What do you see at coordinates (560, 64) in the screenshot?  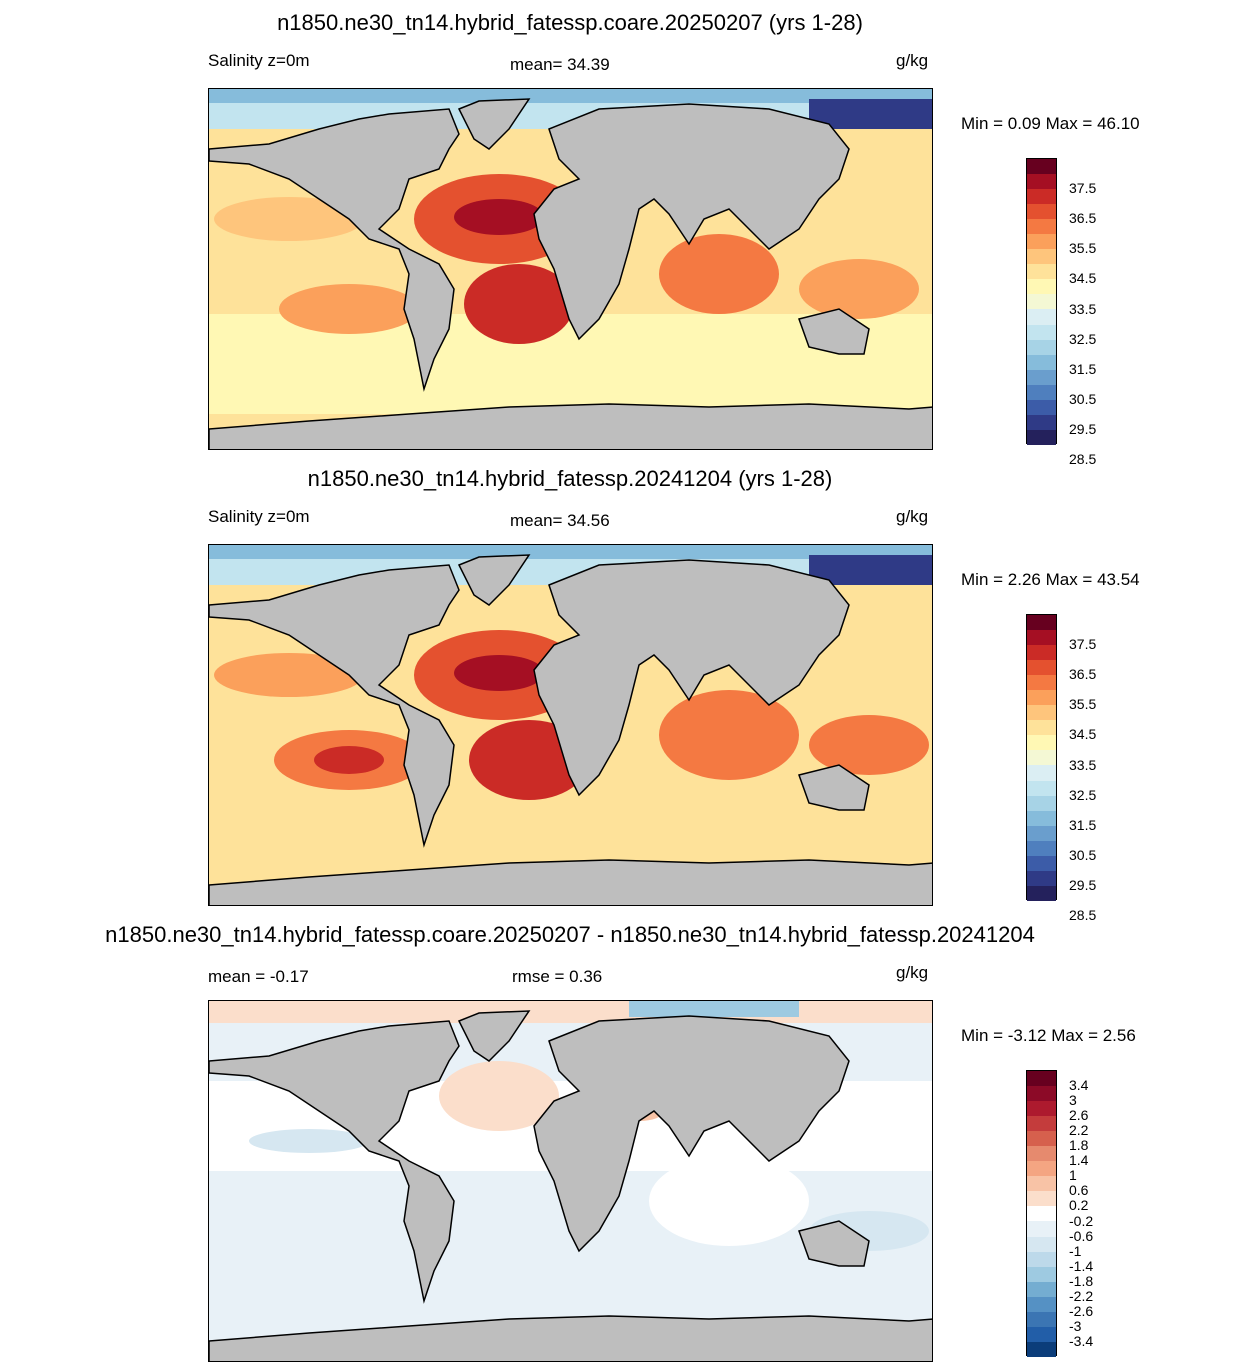 I see `mean-label: mean= 34.39` at bounding box center [560, 64].